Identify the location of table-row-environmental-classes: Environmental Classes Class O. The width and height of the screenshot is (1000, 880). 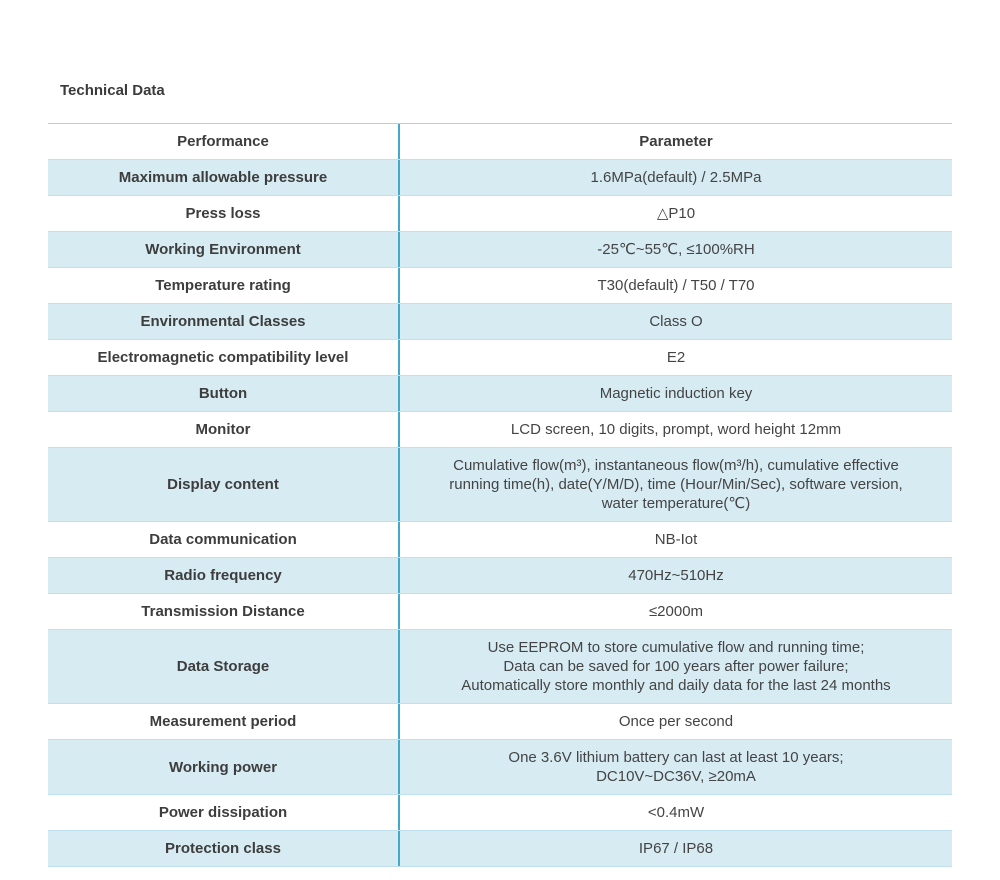
(500, 322).